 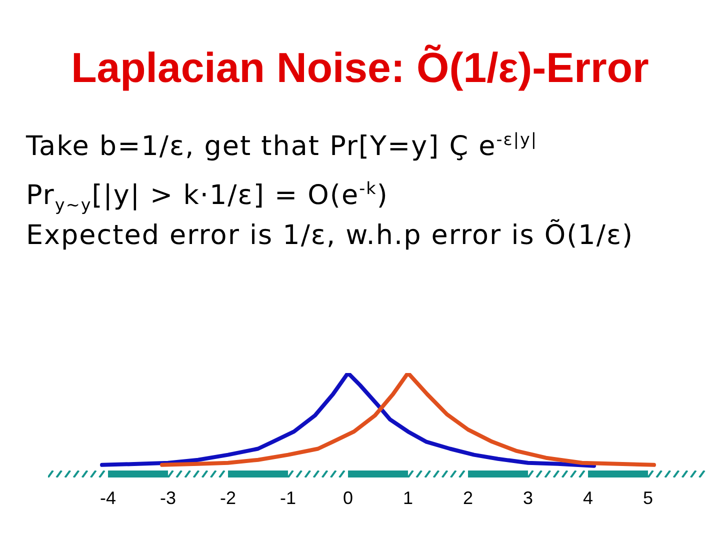 I want to click on x-tick-label: 2, so click(x=468, y=498).